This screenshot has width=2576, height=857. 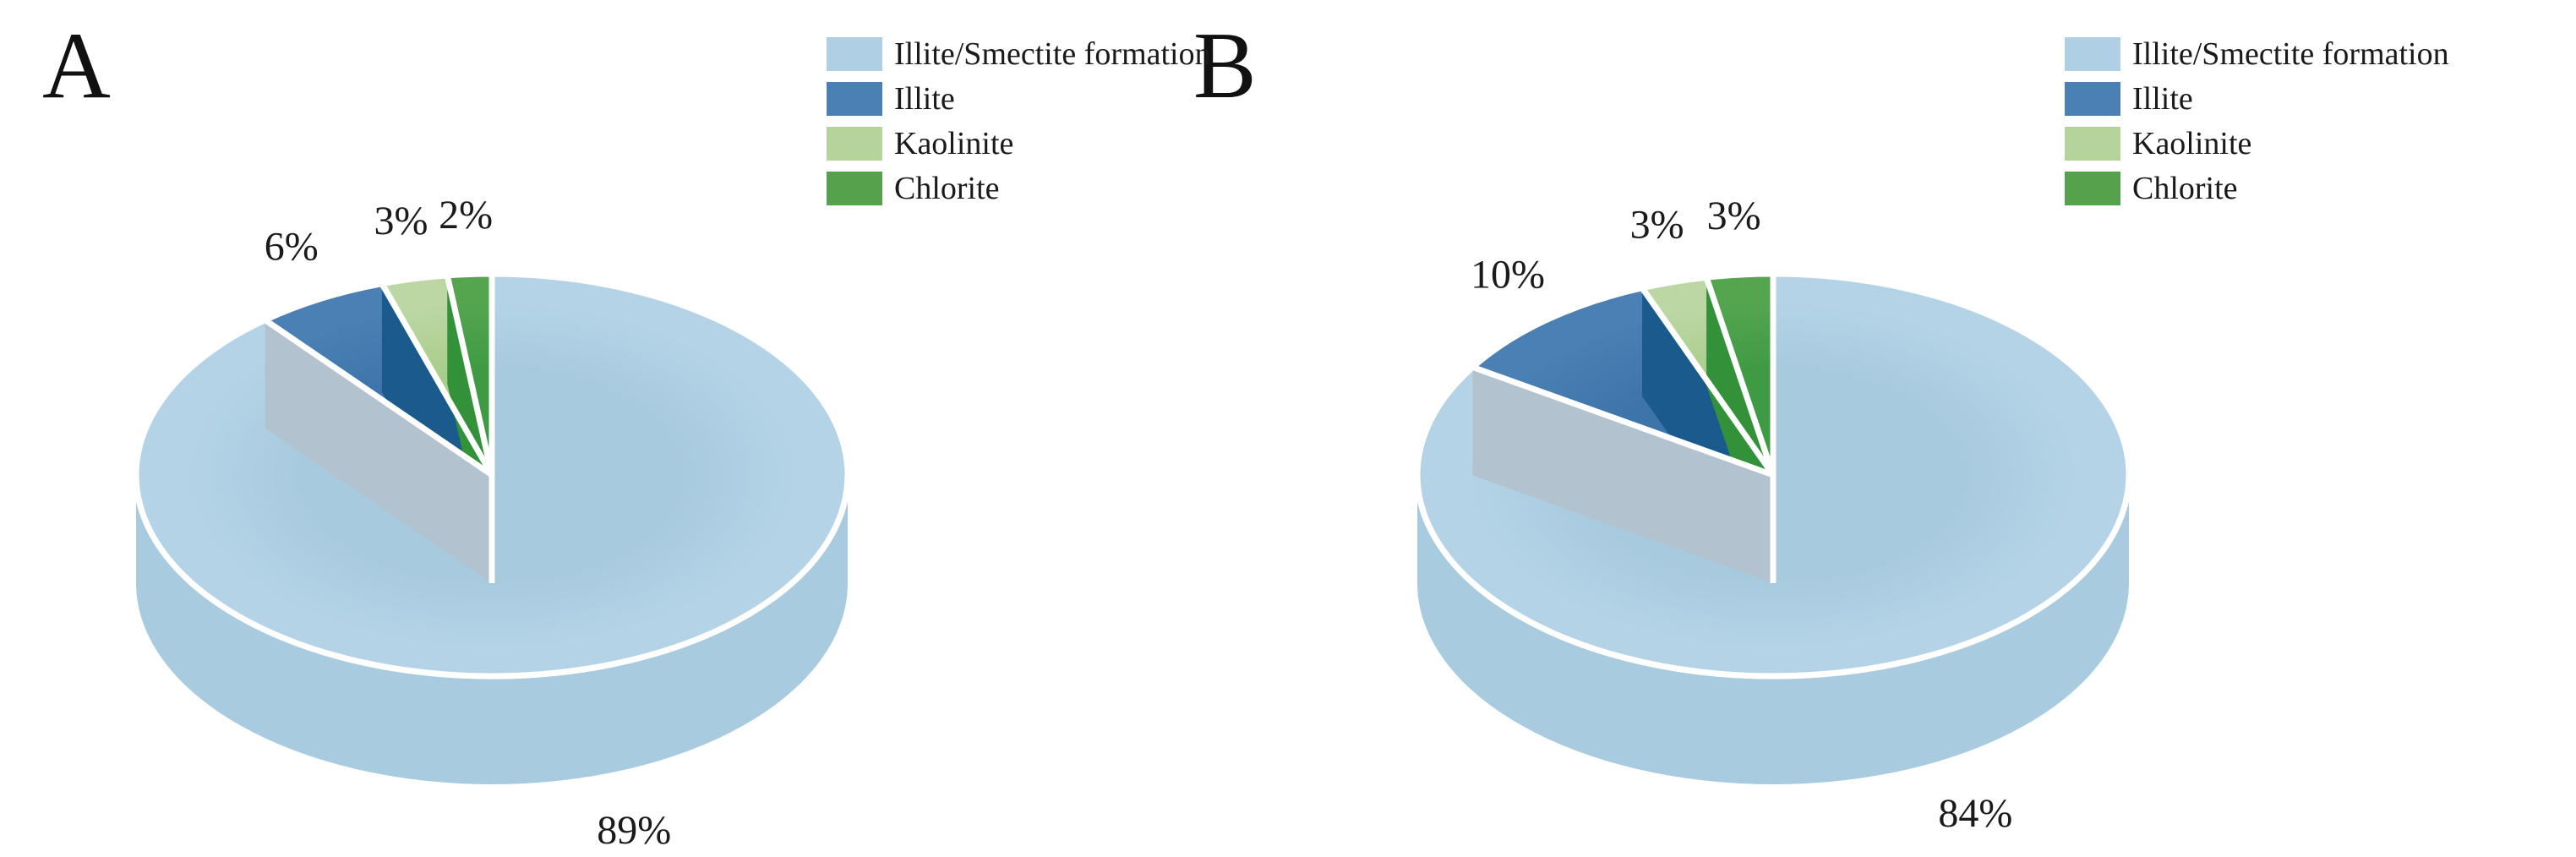 What do you see at coordinates (466, 215) in the screenshot?
I see `pie-slice-value-label: 2%` at bounding box center [466, 215].